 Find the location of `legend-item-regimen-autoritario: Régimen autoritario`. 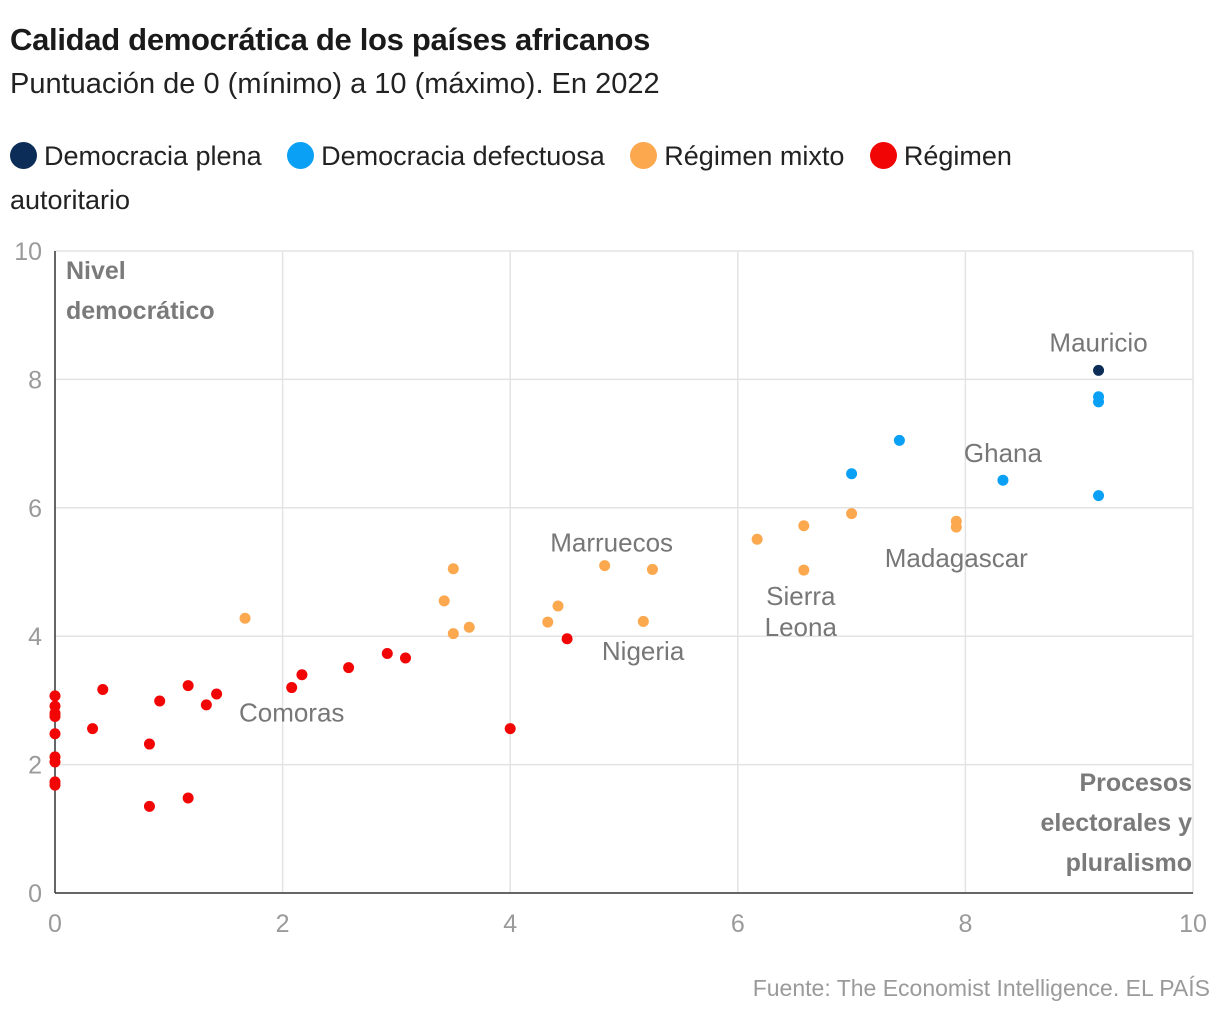

legend-item-regimen-autoritario: Régimen autoritario is located at coordinates (511, 178).